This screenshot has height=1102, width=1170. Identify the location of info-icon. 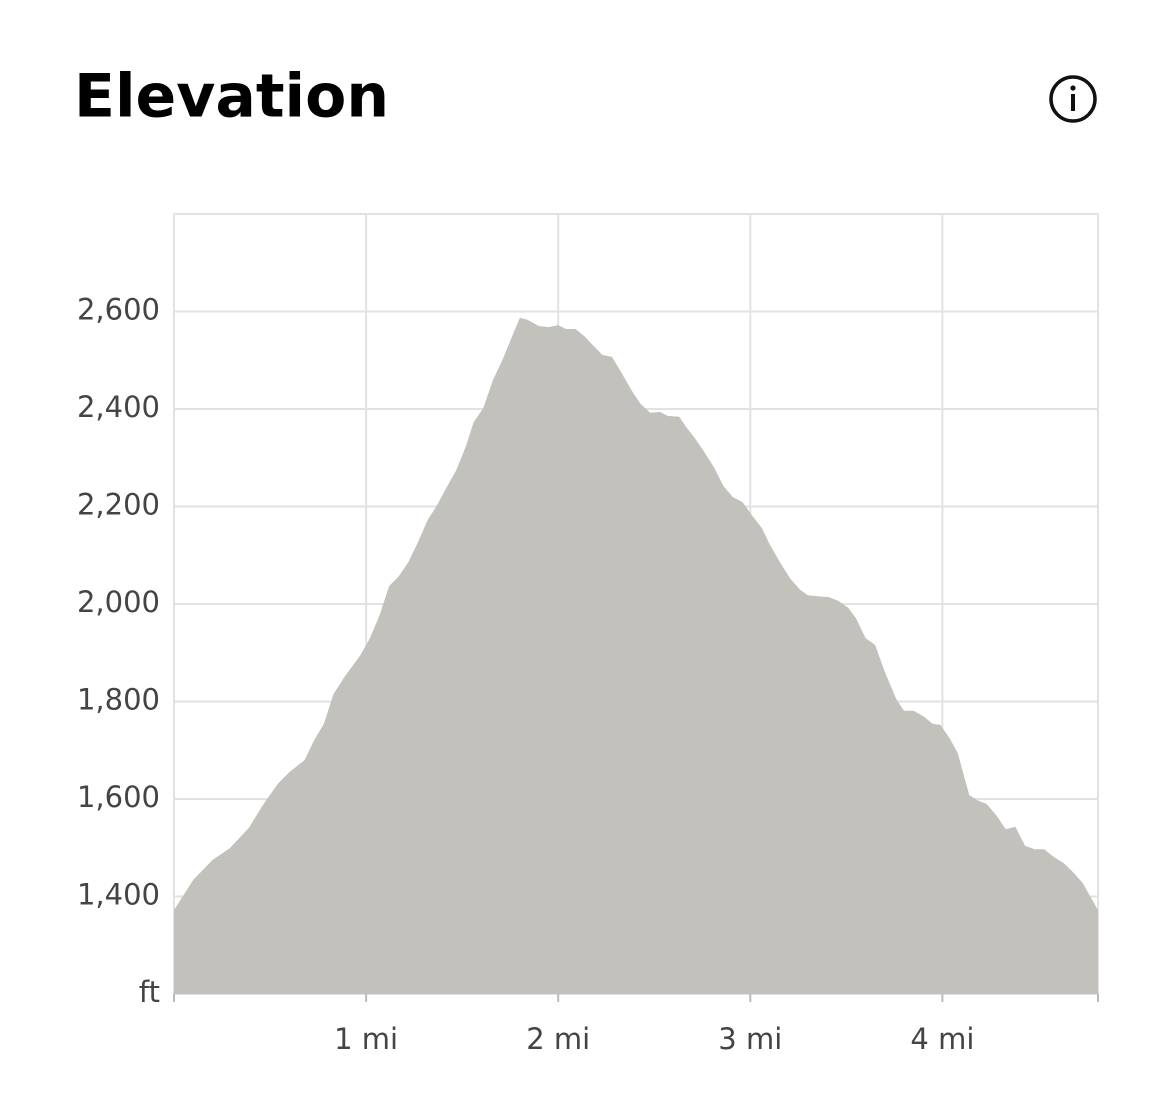
(1073, 99).